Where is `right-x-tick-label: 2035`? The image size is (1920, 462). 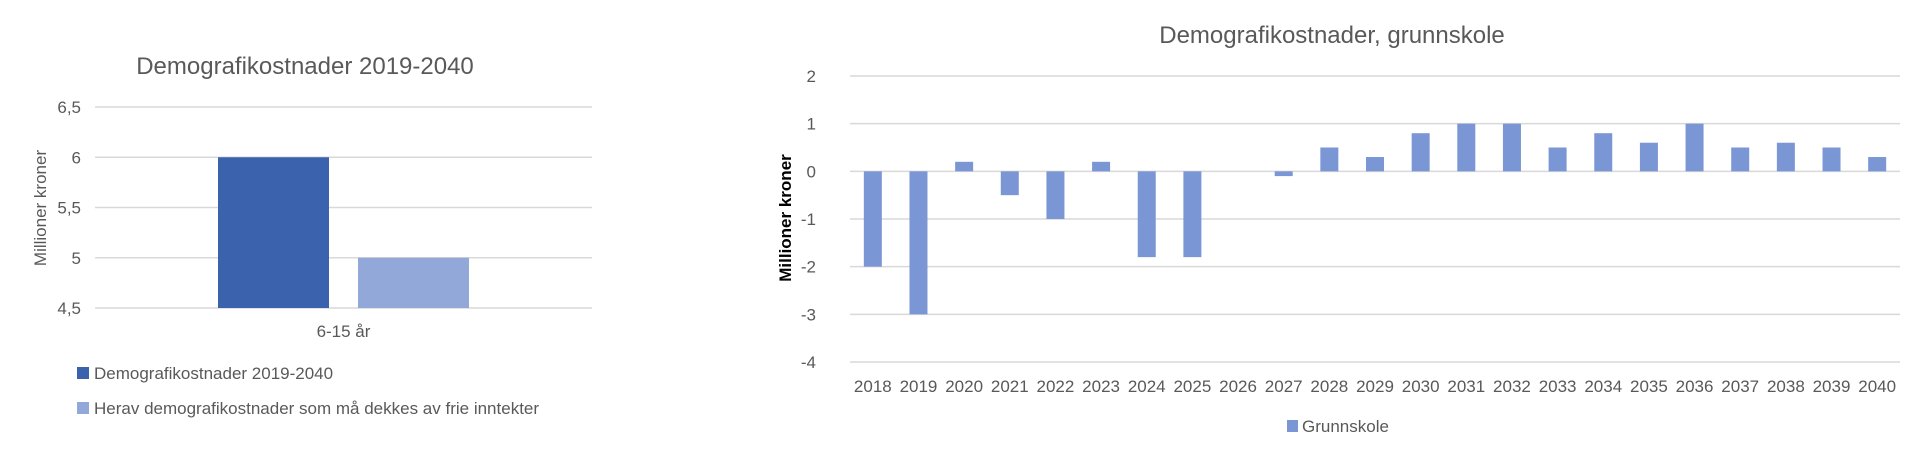 right-x-tick-label: 2035 is located at coordinates (1649, 386).